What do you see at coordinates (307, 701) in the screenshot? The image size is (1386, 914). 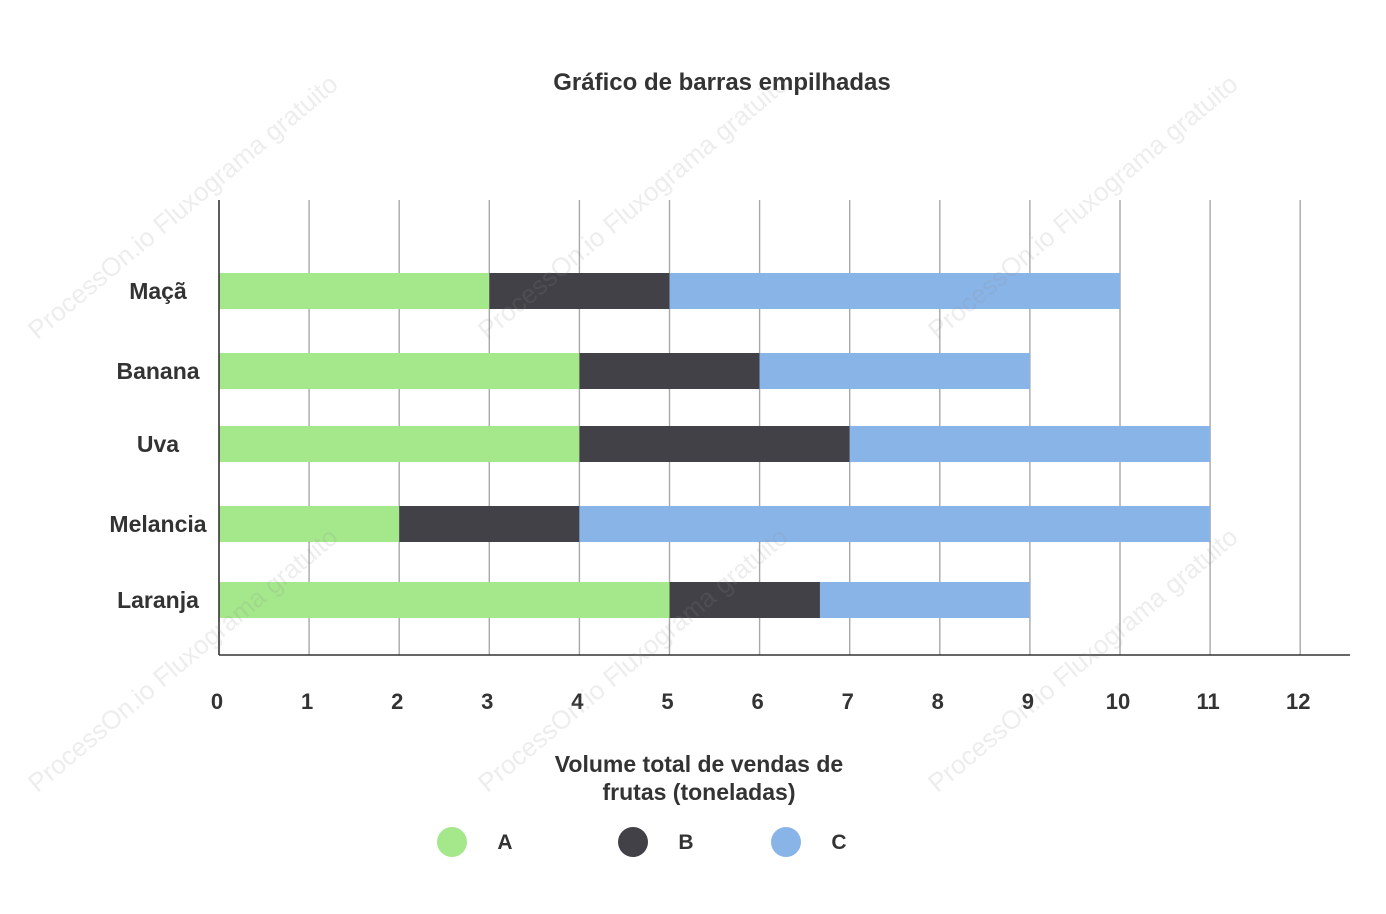 I see `x-tick-label-1: 1` at bounding box center [307, 701].